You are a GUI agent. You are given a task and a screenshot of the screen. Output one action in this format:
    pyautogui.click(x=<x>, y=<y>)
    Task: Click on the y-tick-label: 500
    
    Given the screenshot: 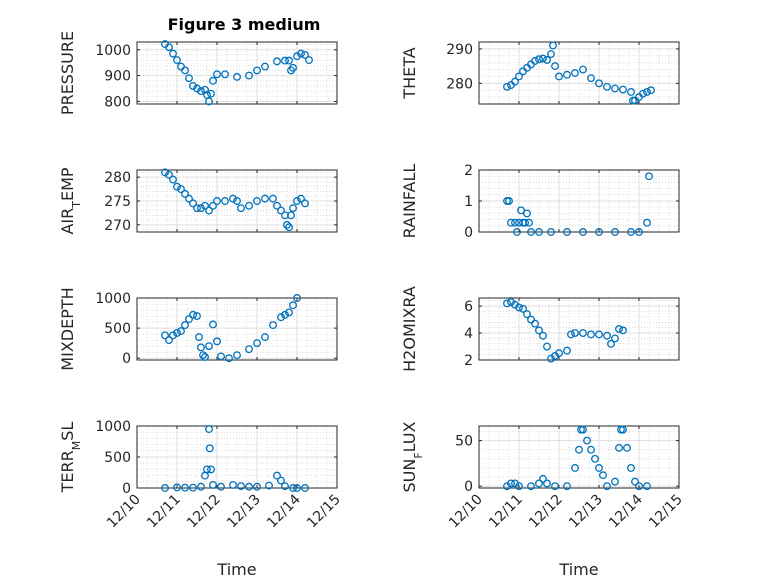 What is the action you would take?
    pyautogui.click(x=117, y=329)
    